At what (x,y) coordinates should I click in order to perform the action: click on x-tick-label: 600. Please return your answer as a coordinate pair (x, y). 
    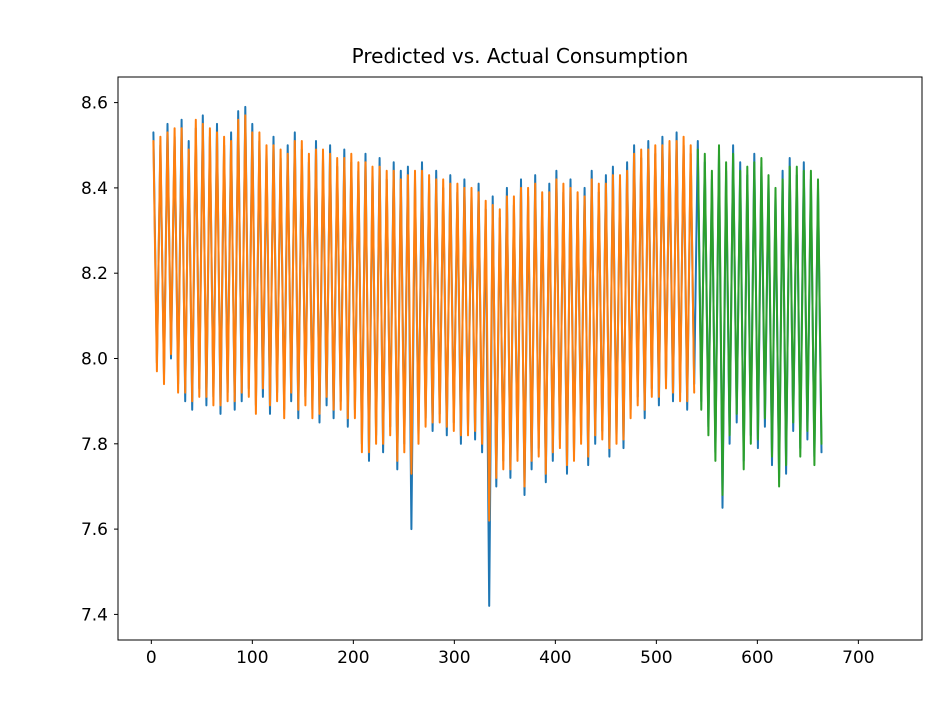
    Looking at the image, I should click on (757, 658).